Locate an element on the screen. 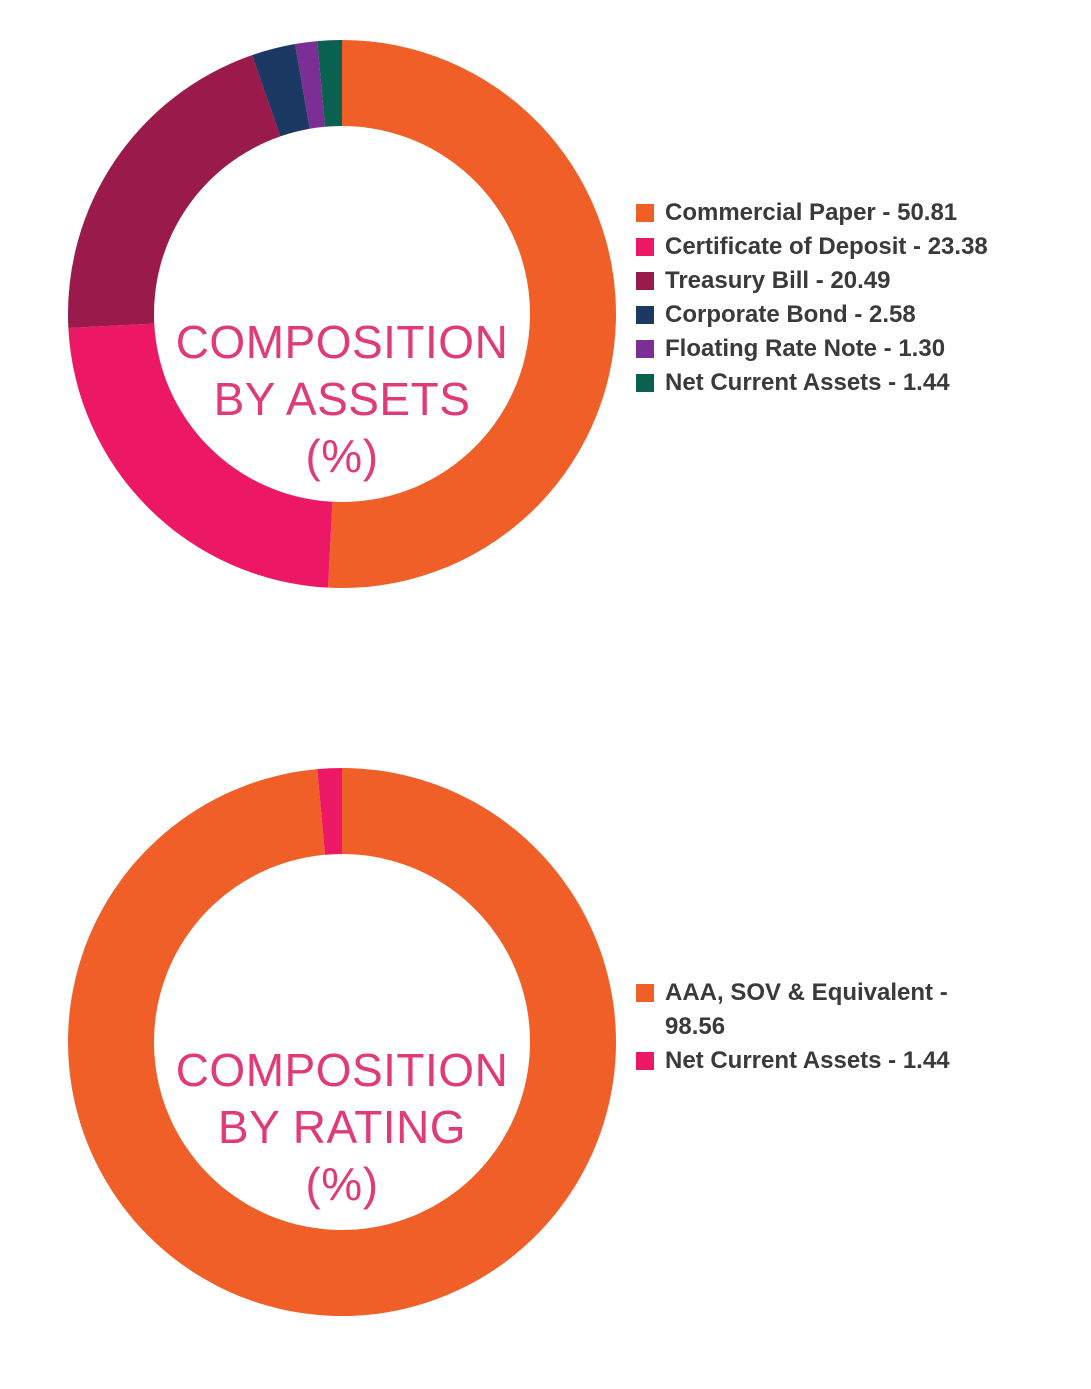 The width and height of the screenshot is (1091, 1389). legend-label: Certificate of Deposit - 23.38 is located at coordinates (826, 246).